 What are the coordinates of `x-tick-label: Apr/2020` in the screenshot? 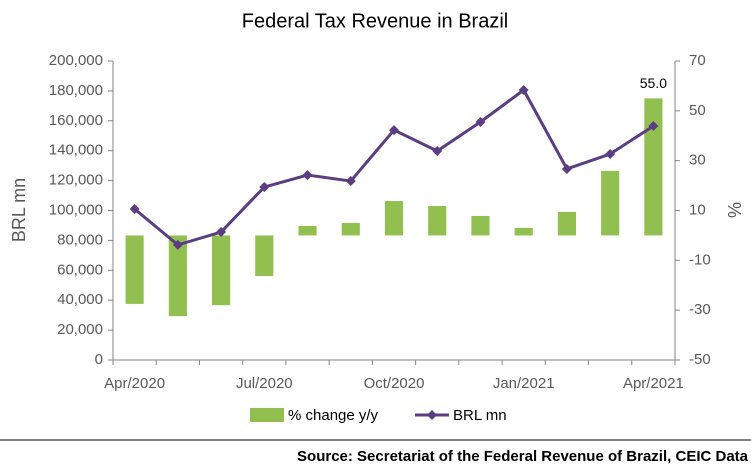 It's located at (134, 383).